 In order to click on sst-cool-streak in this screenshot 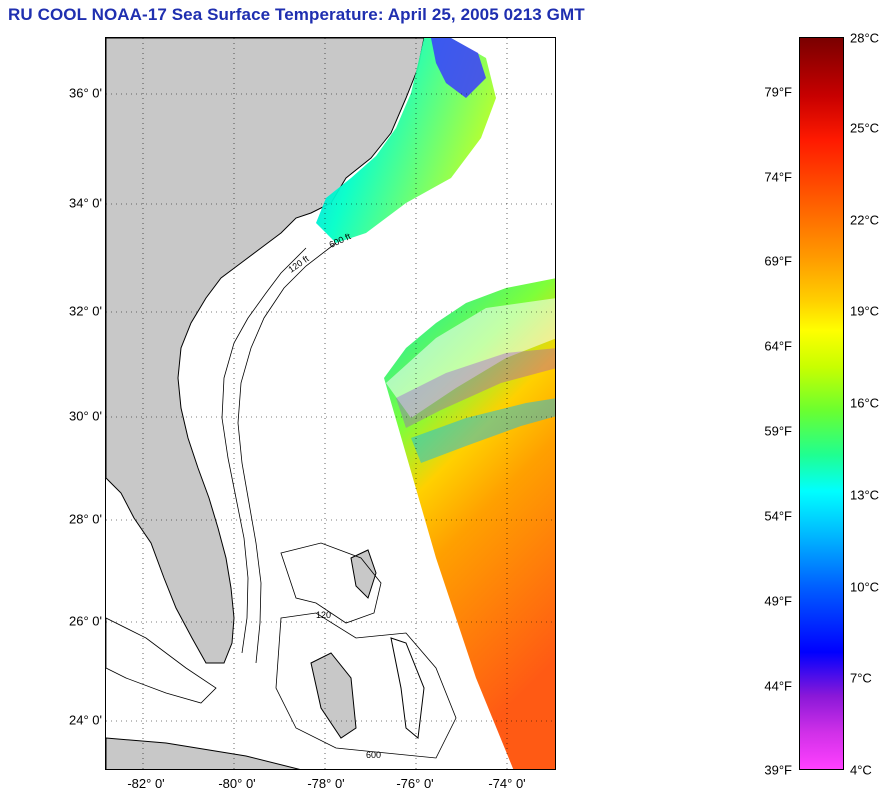, I will do `click(475, 388)`.